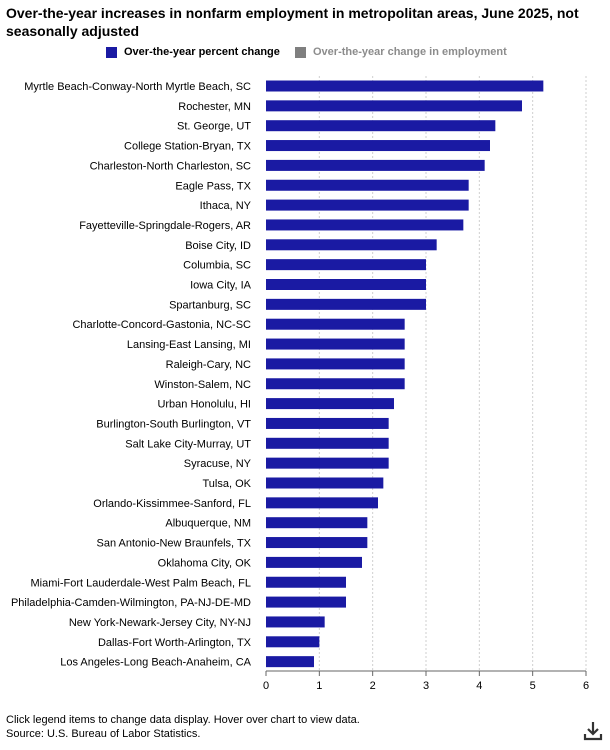 The height and width of the screenshot is (750, 610). Describe the element at coordinates (213, 186) in the screenshot. I see `category-label: Eagle Pass, TX` at that location.